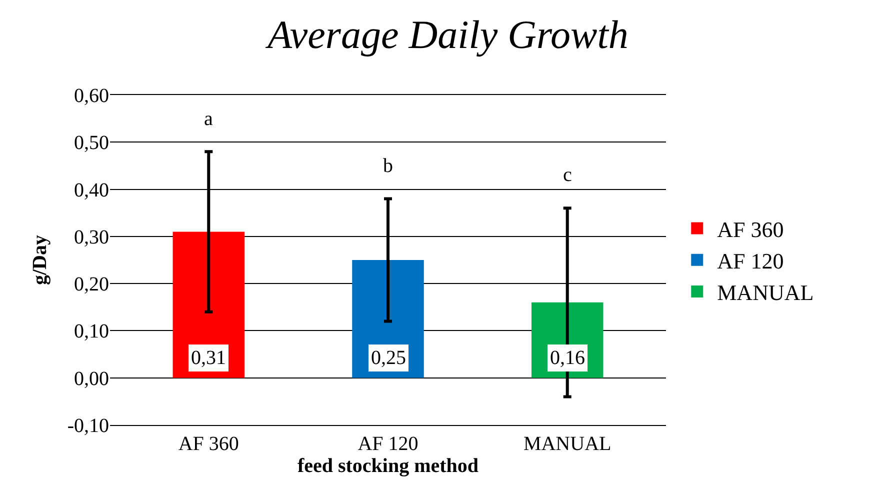 The image size is (896, 495). Describe the element at coordinates (91, 331) in the screenshot. I see `y-tick-label: 0,10` at that location.